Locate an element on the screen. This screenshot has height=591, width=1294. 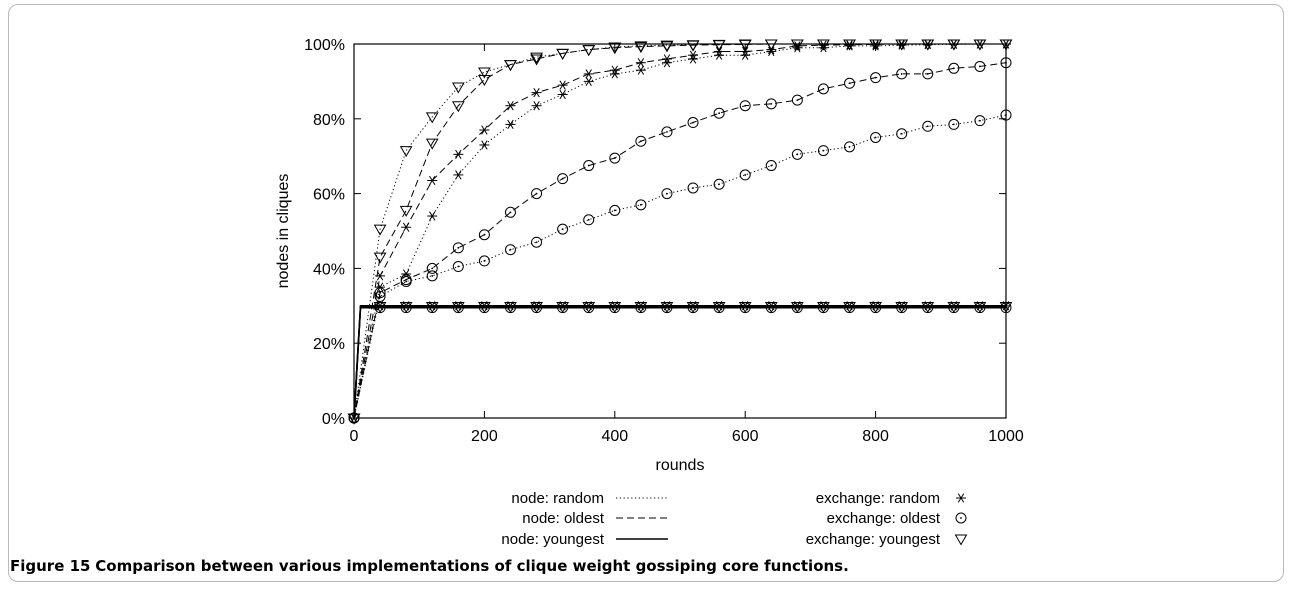
y-tick-label: 100% is located at coordinates (324, 45).